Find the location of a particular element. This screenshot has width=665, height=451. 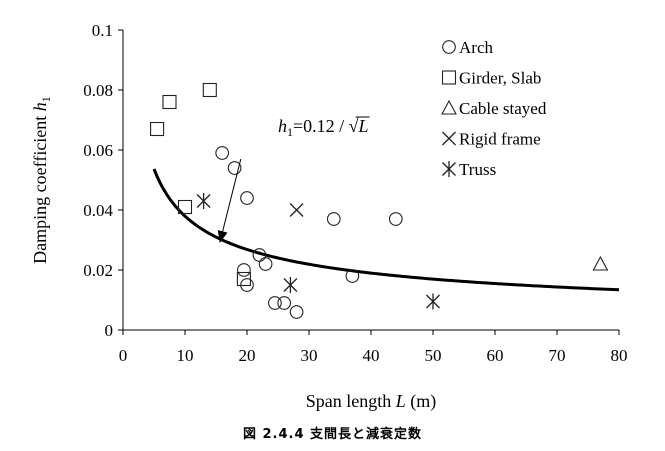

y-tick-label: 0 is located at coordinates (109, 330).